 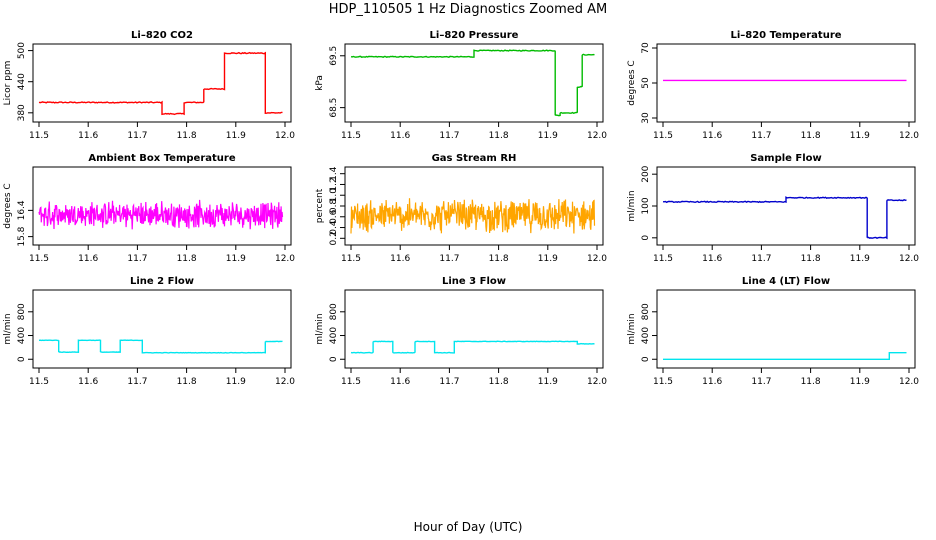 What do you see at coordinates (646, 118) in the screenshot?
I see `y-tick-label: 30` at bounding box center [646, 118].